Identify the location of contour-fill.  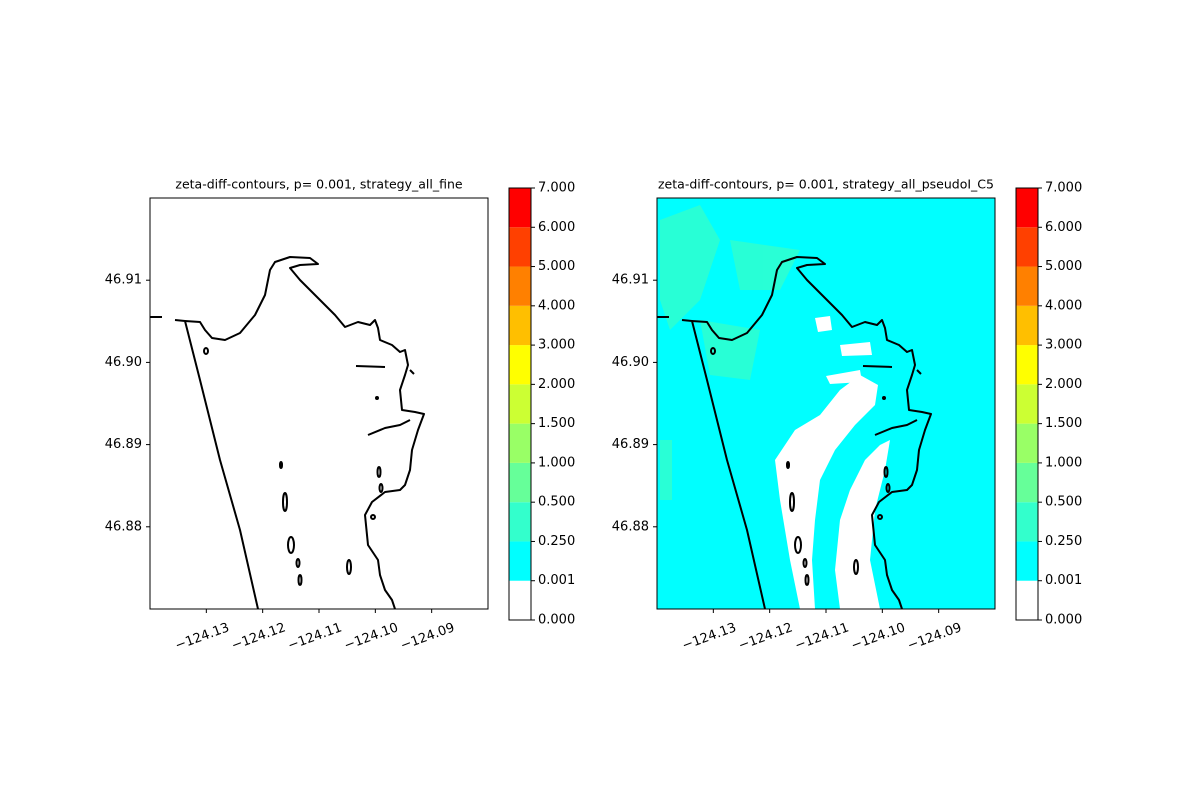
(826, 403).